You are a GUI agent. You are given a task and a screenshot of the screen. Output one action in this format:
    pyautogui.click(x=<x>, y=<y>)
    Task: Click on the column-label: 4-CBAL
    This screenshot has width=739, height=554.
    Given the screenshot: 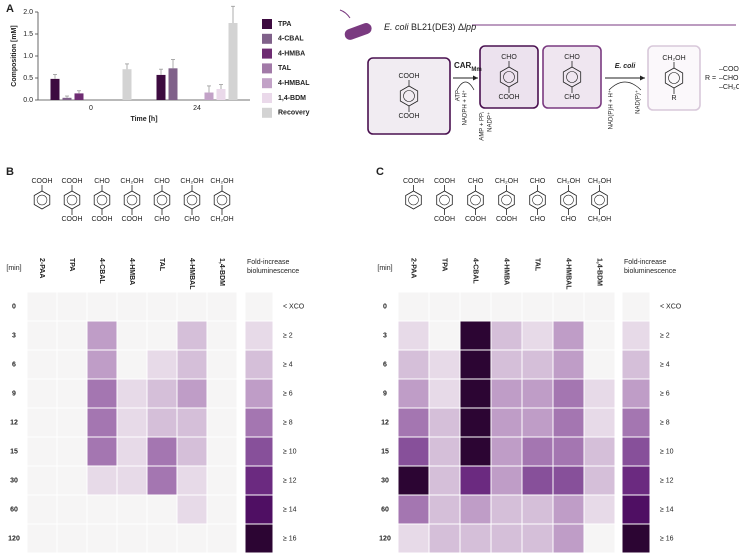 What is the action you would take?
    pyautogui.click(x=475, y=271)
    